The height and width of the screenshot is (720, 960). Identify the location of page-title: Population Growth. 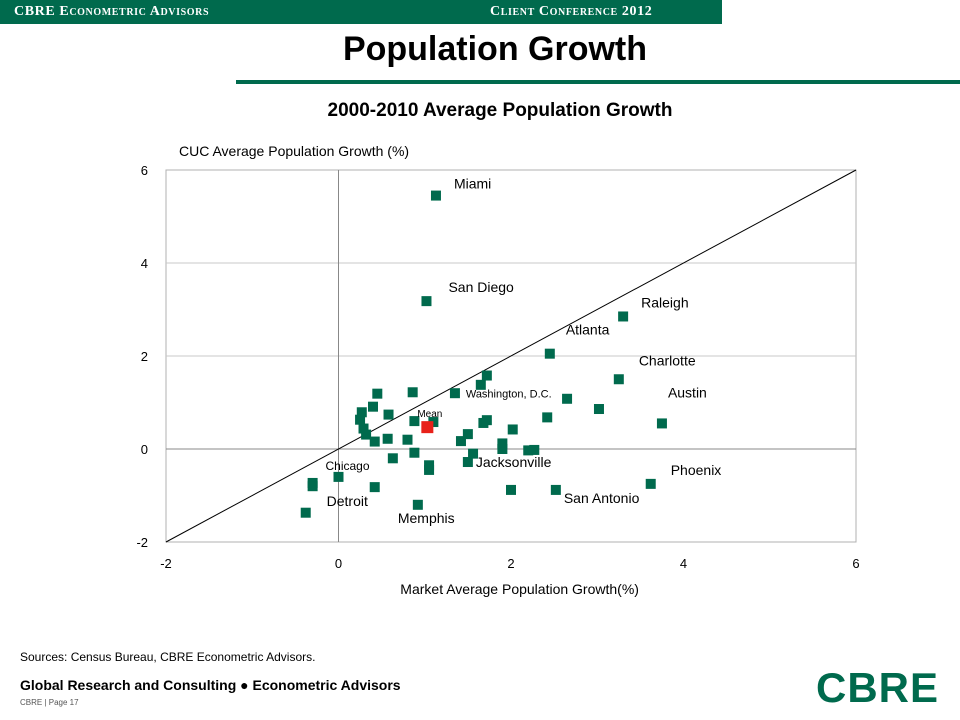
(495, 49).